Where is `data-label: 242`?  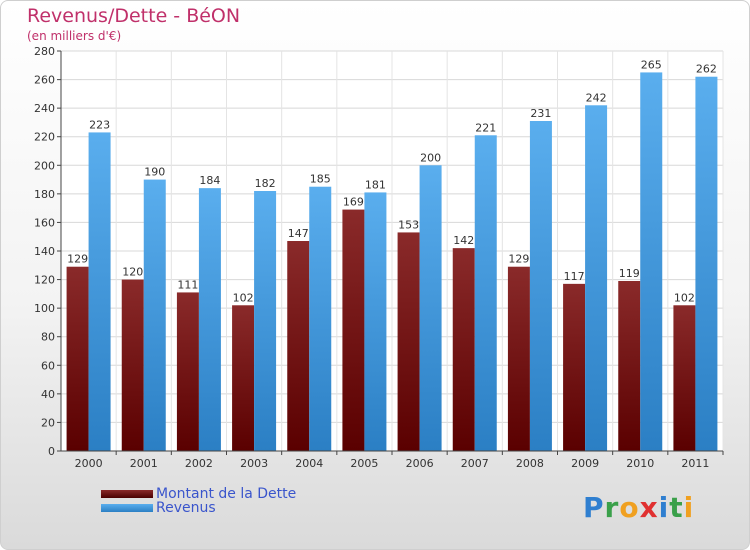 data-label: 242 is located at coordinates (596, 97).